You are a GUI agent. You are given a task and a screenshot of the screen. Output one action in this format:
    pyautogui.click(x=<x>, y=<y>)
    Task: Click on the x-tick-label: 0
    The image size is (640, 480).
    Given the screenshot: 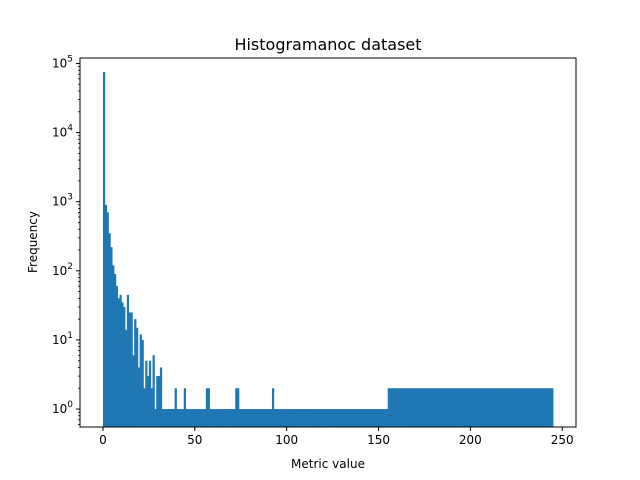 What is the action you would take?
    pyautogui.click(x=103, y=440)
    